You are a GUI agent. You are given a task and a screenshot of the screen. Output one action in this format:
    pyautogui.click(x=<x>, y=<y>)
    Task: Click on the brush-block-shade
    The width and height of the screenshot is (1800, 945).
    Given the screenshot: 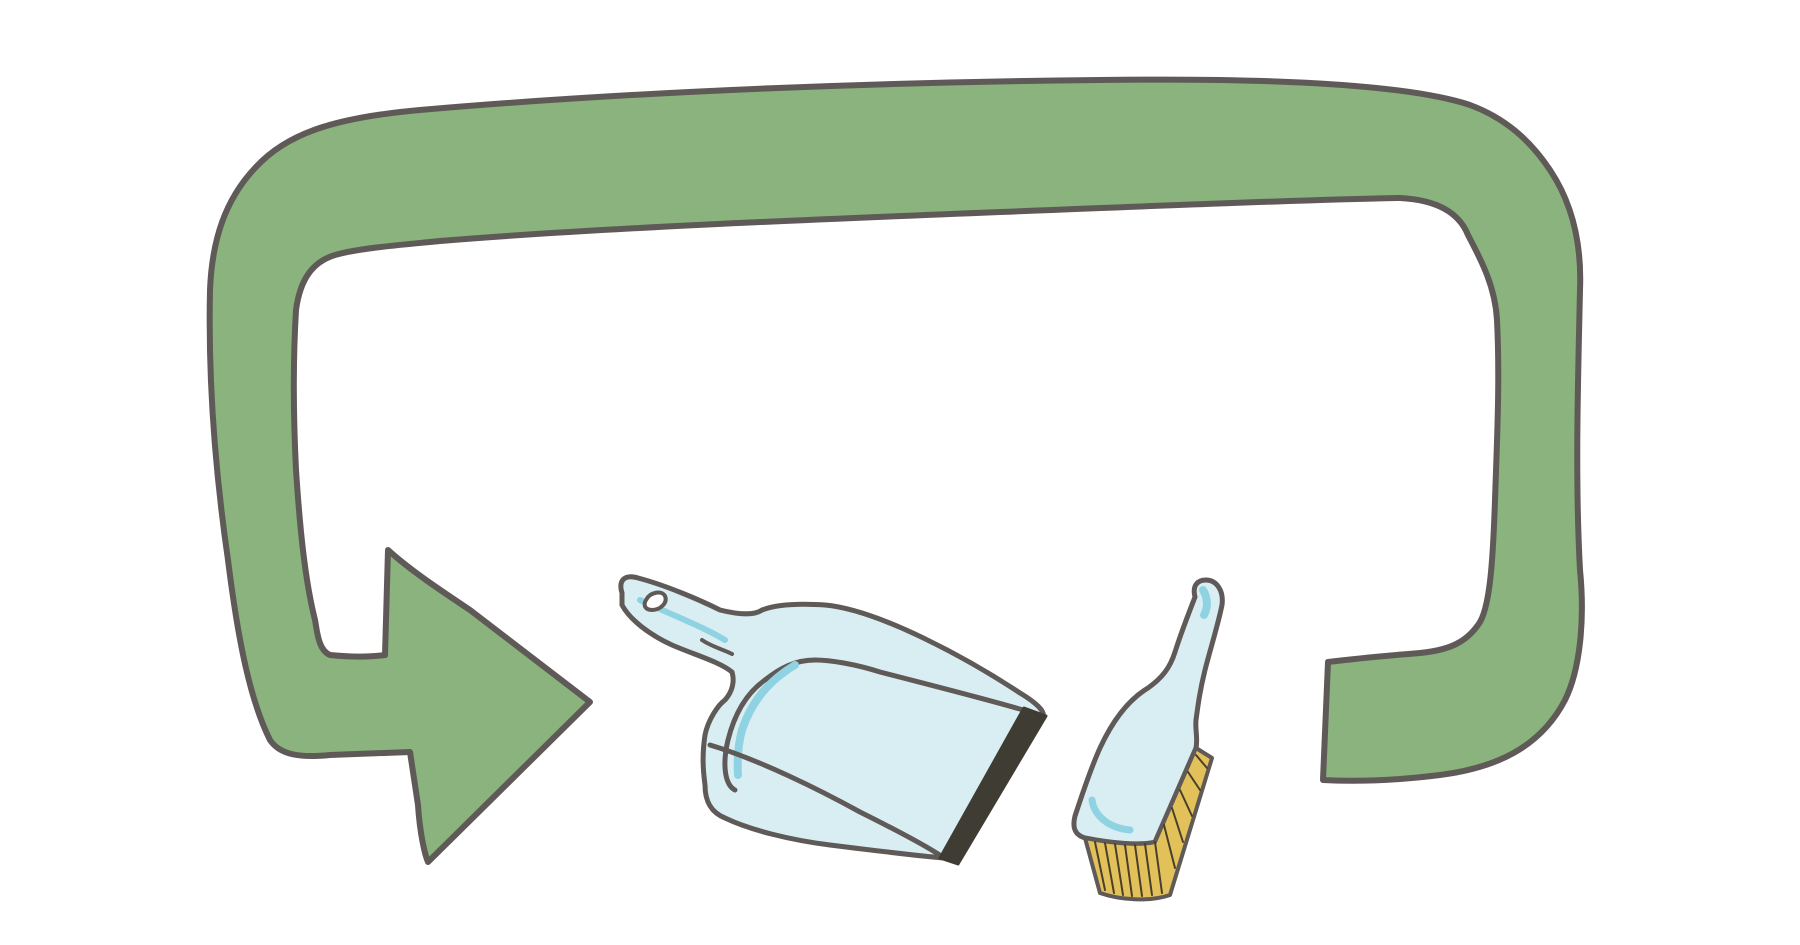 What is the action you would take?
    pyautogui.click(x=1111, y=815)
    